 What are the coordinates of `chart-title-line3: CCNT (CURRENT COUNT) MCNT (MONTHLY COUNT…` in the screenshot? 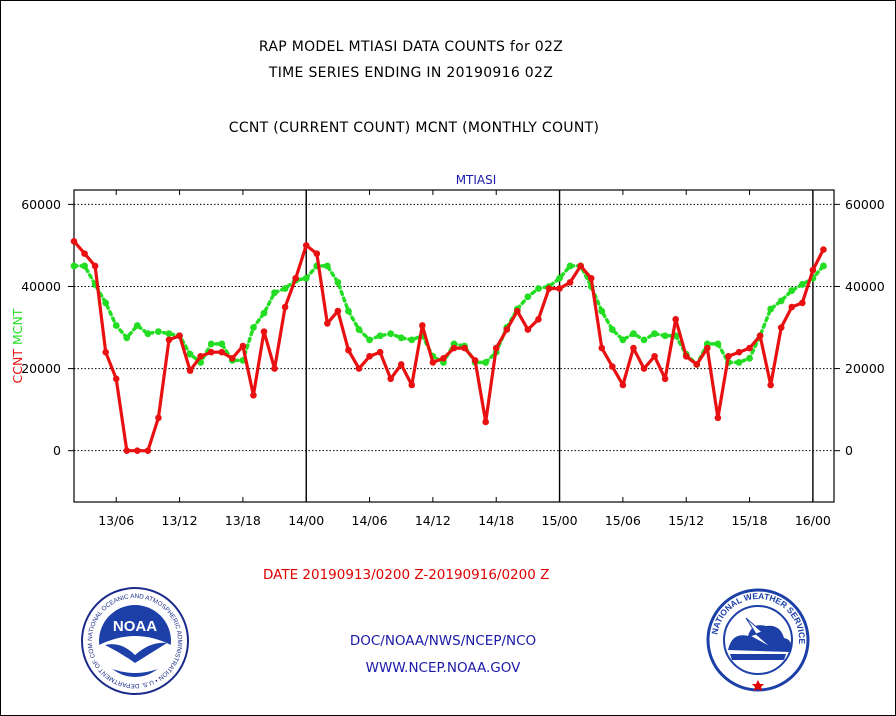 It's located at (414, 128).